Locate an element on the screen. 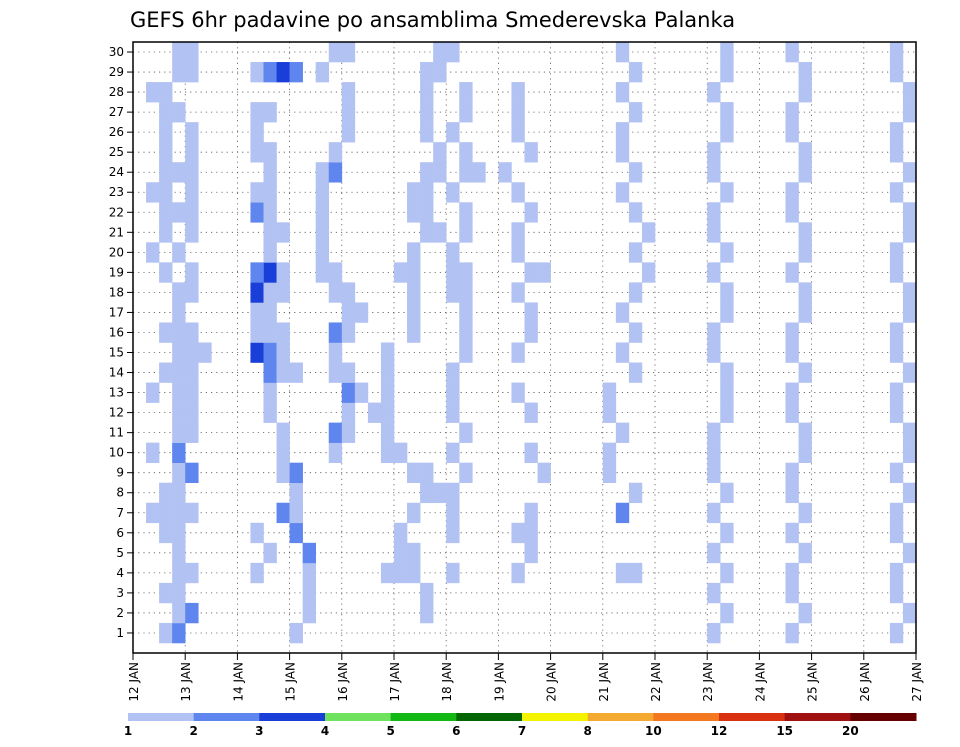 This screenshot has width=960, height=747. x-tick-label: 18 JAN is located at coordinates (447, 682).